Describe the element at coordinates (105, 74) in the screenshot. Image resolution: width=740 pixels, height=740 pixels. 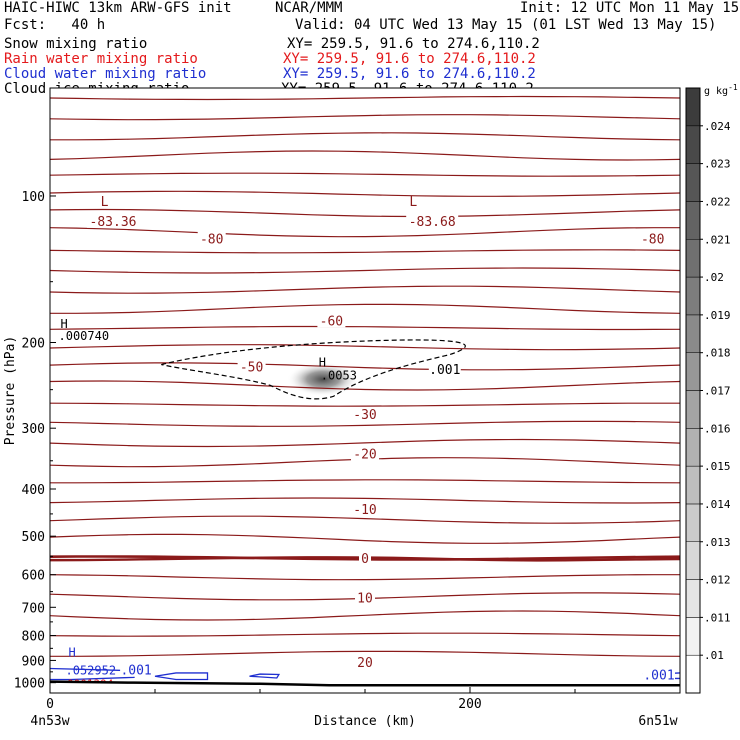
I see `field-name-cloud-water: Cloud water mixing ratio` at that location.